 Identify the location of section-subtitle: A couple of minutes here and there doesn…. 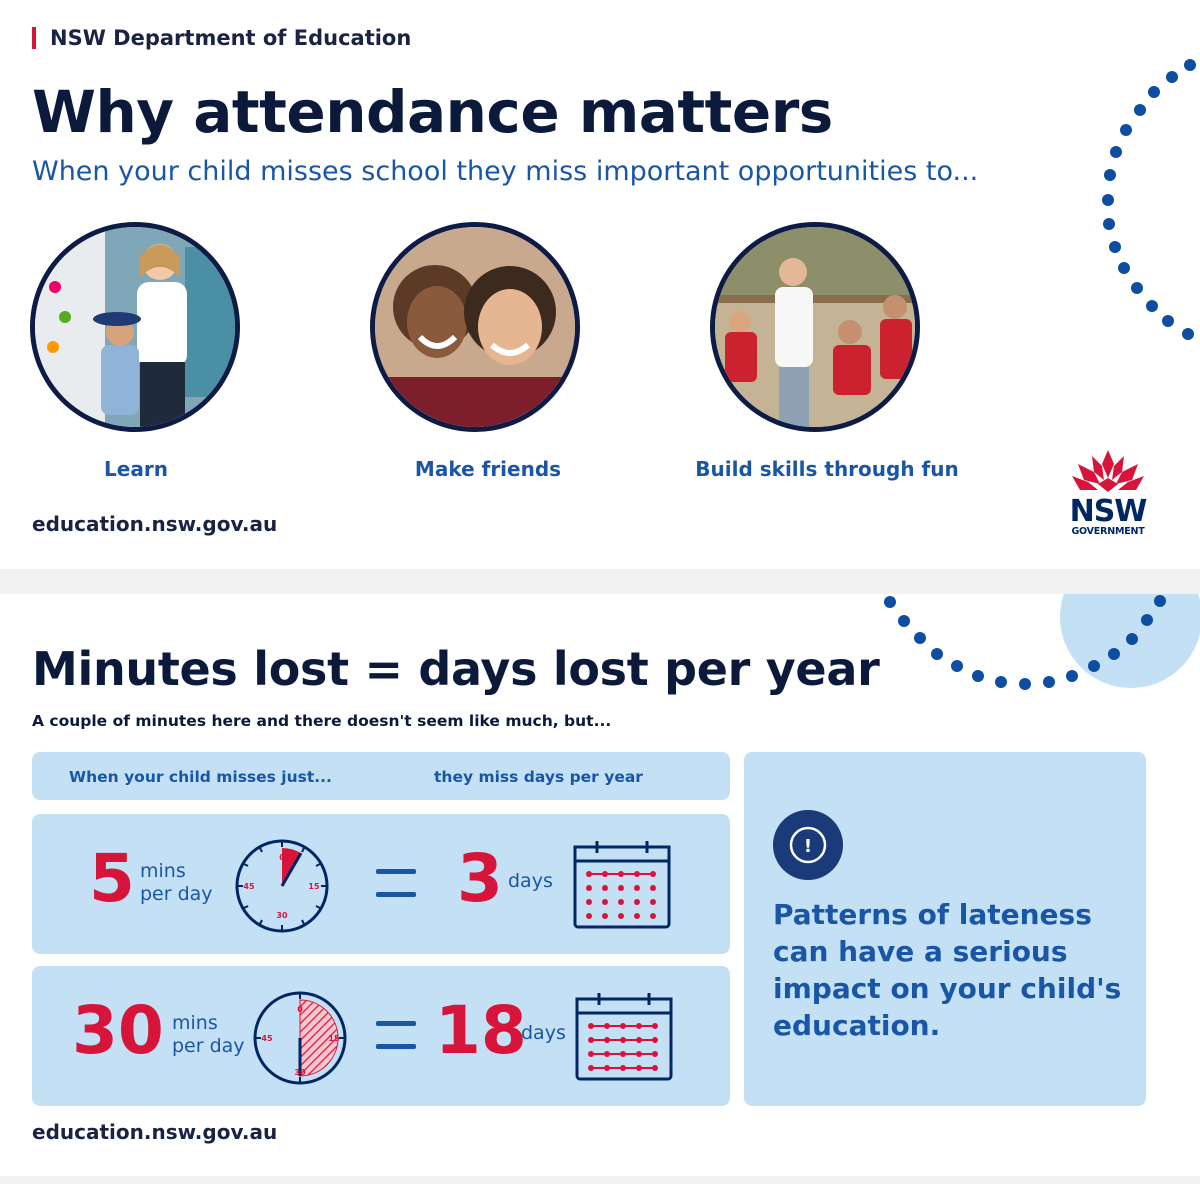
(322, 721).